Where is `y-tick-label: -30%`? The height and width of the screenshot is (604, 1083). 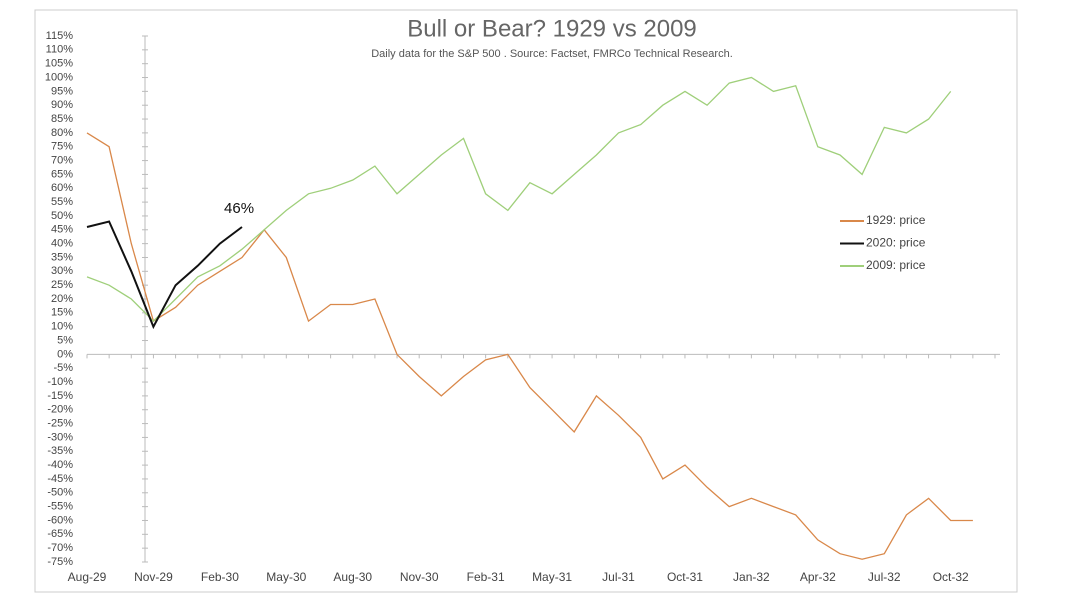
y-tick-label: -30% is located at coordinates (60, 437).